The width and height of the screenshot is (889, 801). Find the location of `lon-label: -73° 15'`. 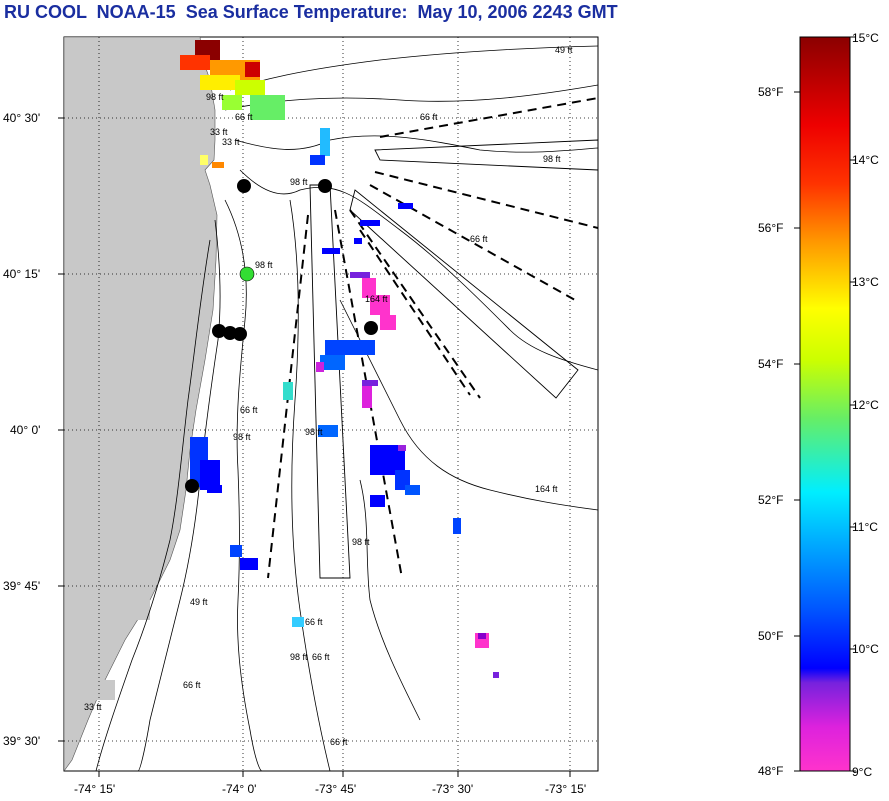

lon-label: -73° 15' is located at coordinates (565, 789).